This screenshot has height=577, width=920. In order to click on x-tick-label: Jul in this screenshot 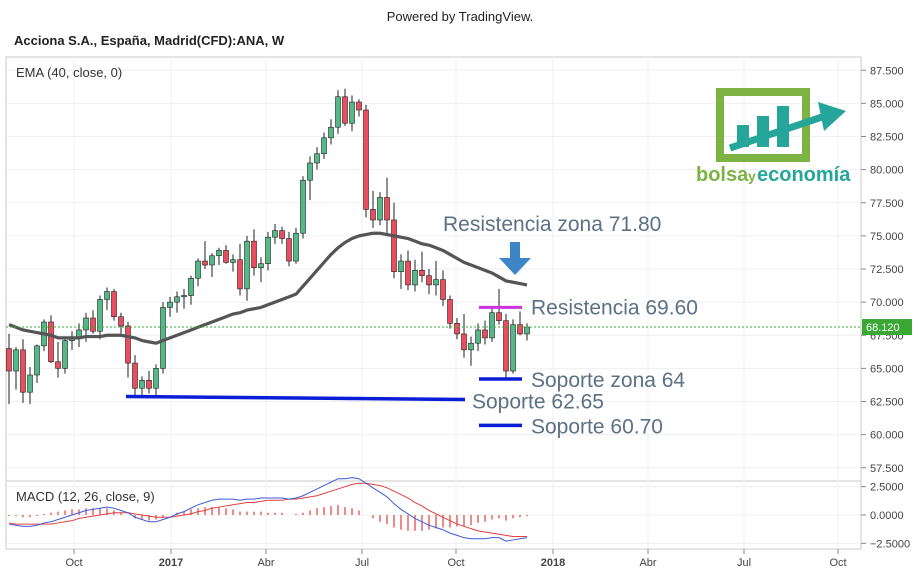, I will do `click(362, 563)`.